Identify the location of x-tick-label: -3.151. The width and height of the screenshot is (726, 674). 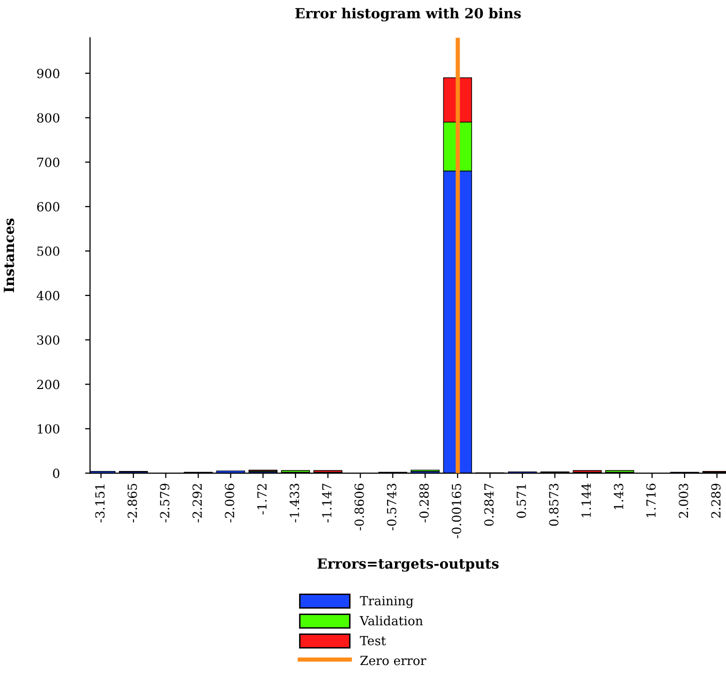
(100, 503).